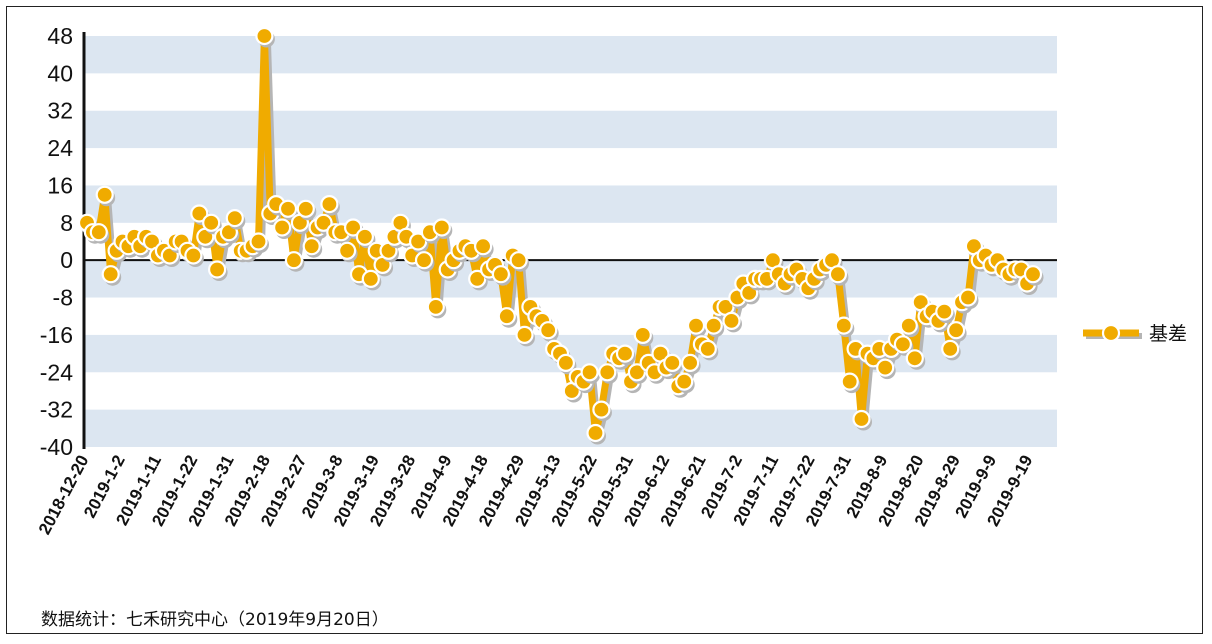 The image size is (1212, 644). What do you see at coordinates (56, 335) in the screenshot?
I see `y-tick-label: -16` at bounding box center [56, 335].